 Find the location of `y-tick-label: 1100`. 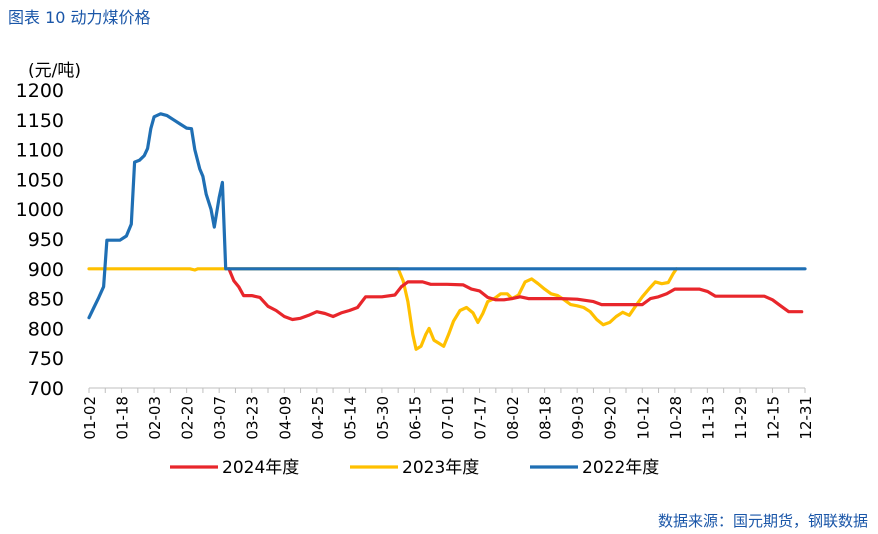

y-tick-label: 1100 is located at coordinates (40, 151).